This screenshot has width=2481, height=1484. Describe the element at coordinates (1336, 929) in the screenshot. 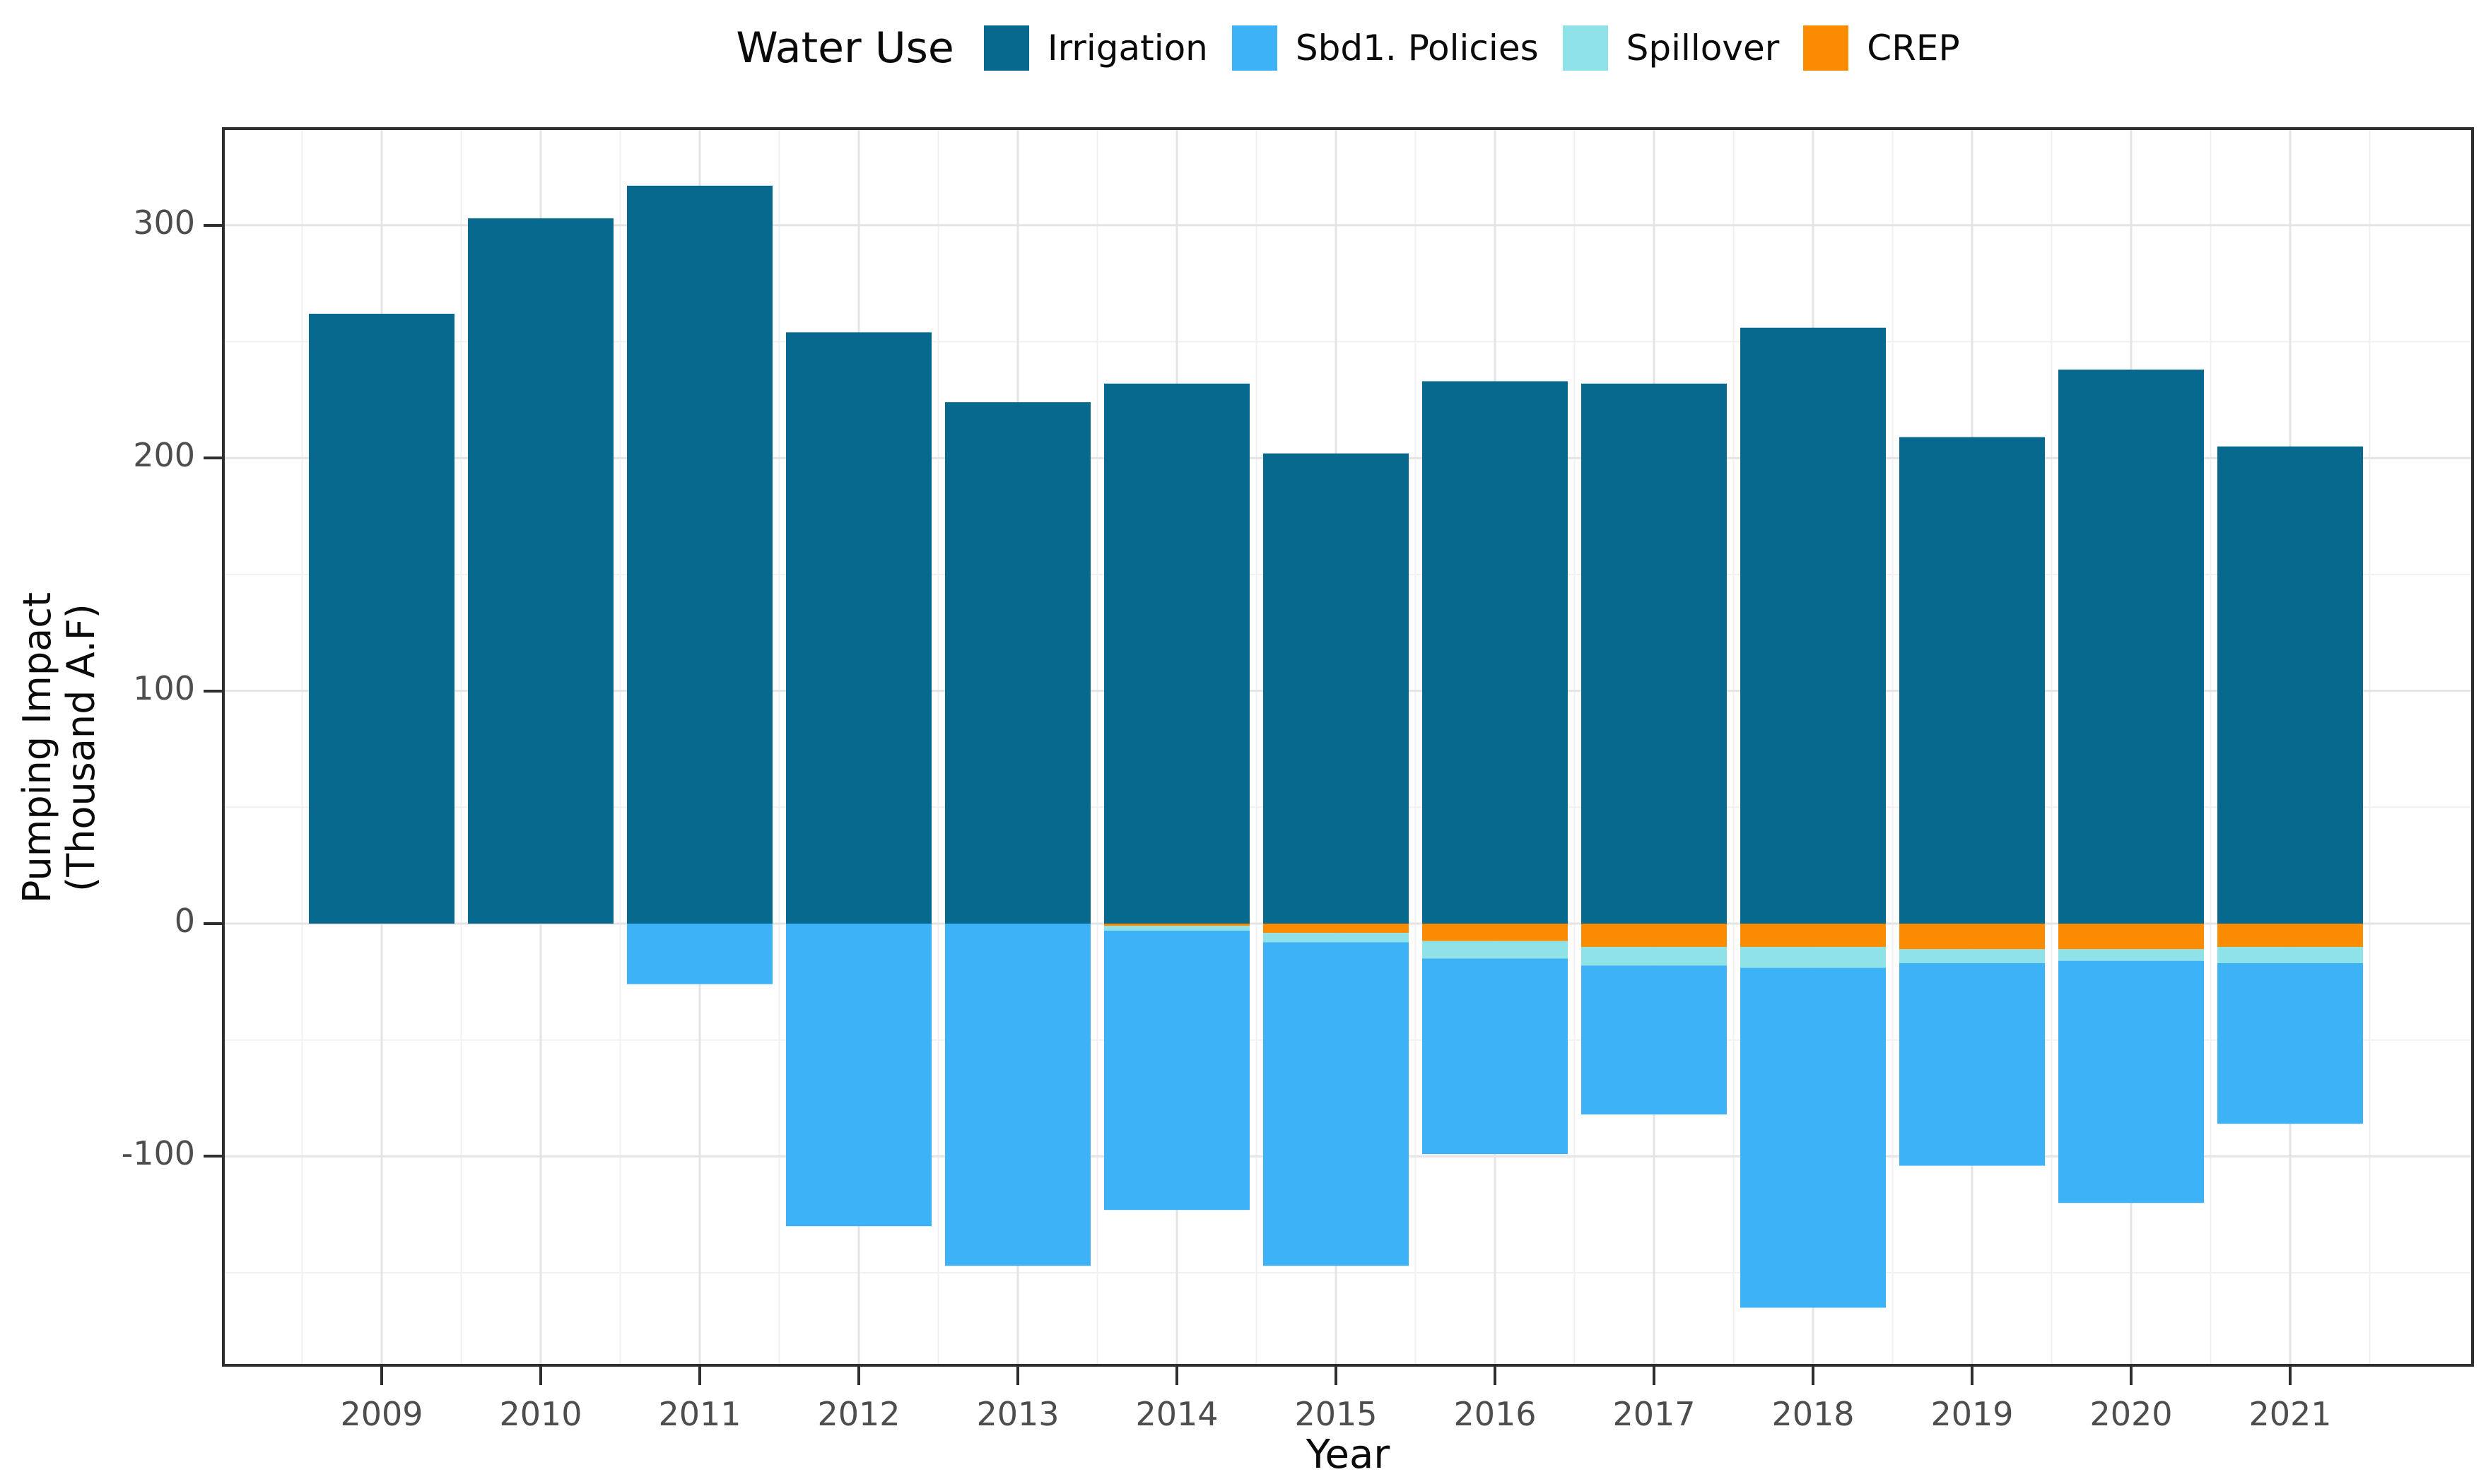

I see `bar-segment-crep-2015` at that location.